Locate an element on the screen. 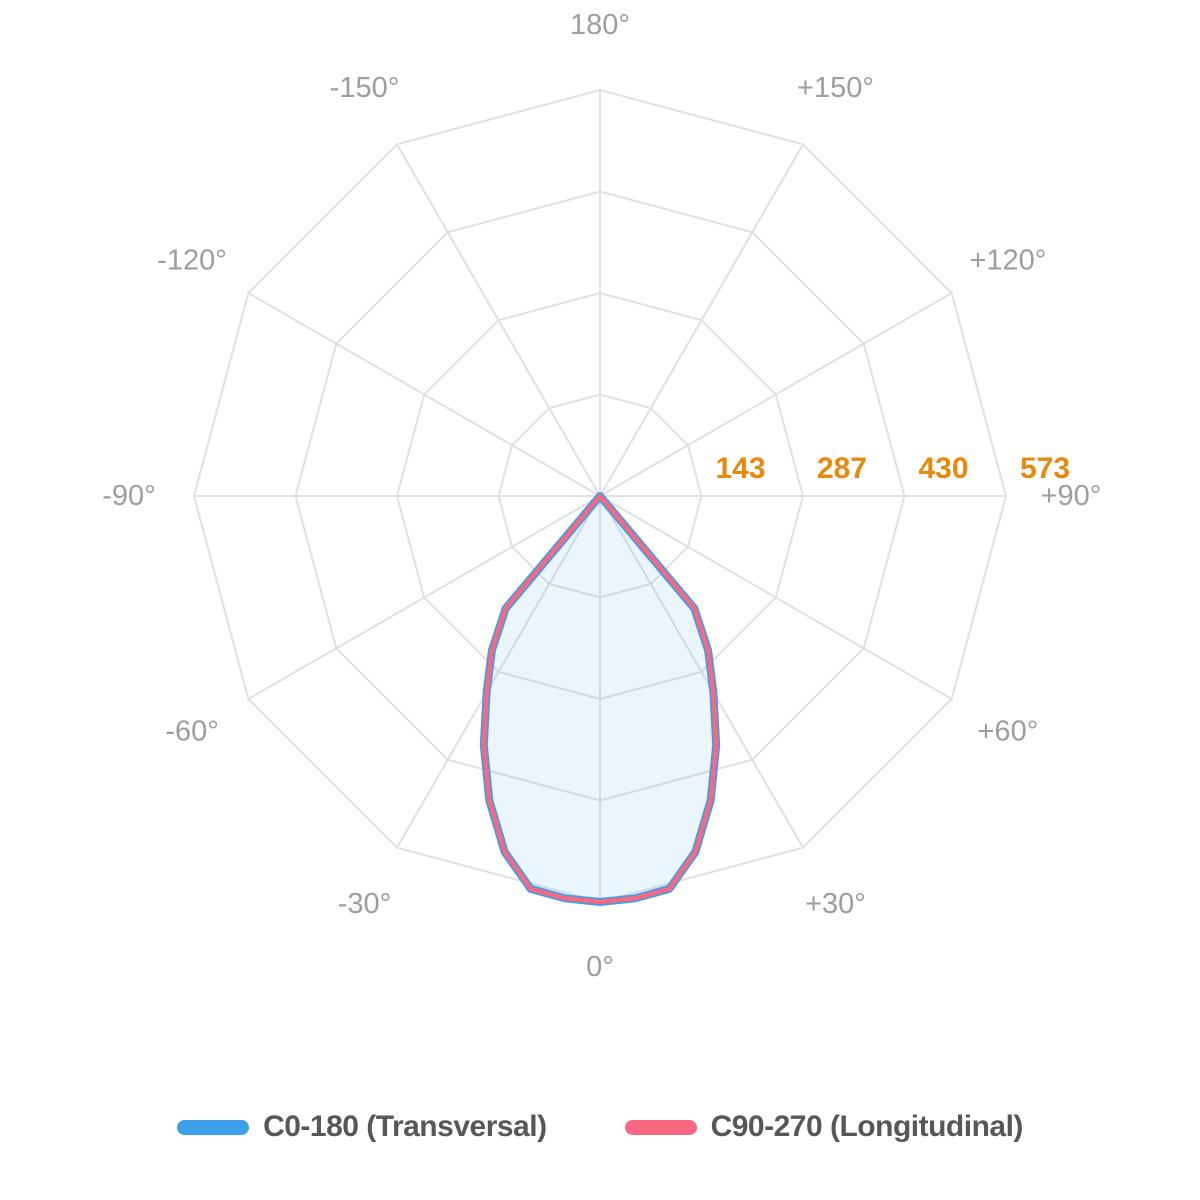  angle-tick-label--120: -120° is located at coordinates (192, 261).